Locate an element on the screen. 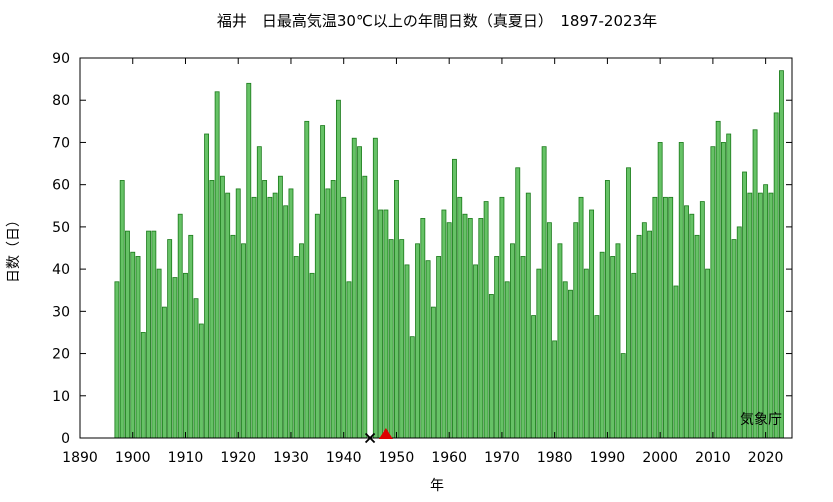  x-tick-label: 2000 is located at coordinates (660, 458).